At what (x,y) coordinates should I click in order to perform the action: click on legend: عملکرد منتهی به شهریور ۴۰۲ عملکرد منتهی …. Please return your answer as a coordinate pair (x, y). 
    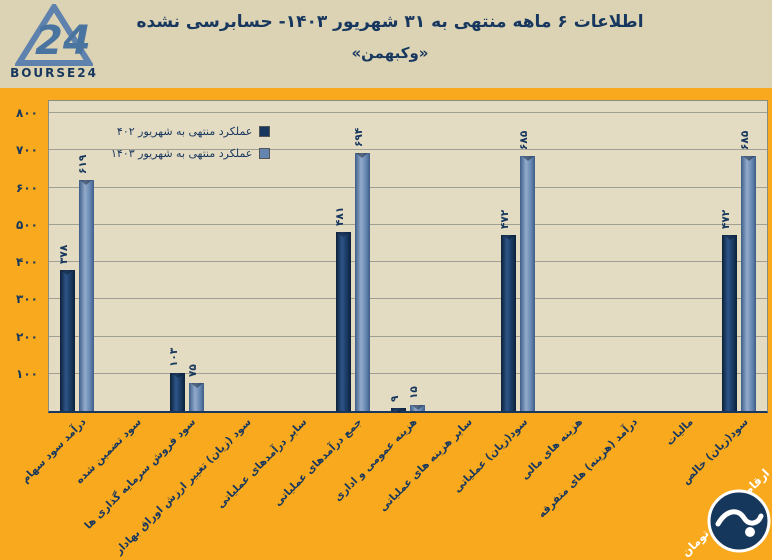
    Looking at the image, I should click on (191, 147).